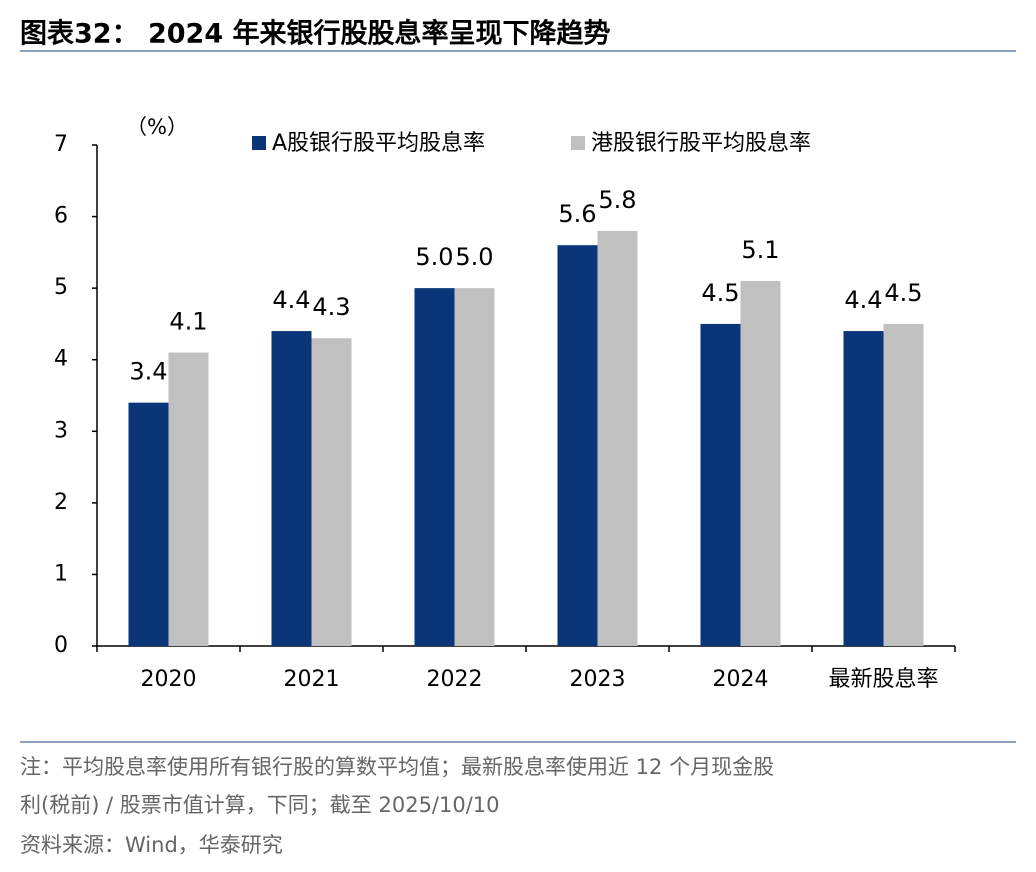  What do you see at coordinates (598, 679) in the screenshot?
I see `x-tick-label: 2023` at bounding box center [598, 679].